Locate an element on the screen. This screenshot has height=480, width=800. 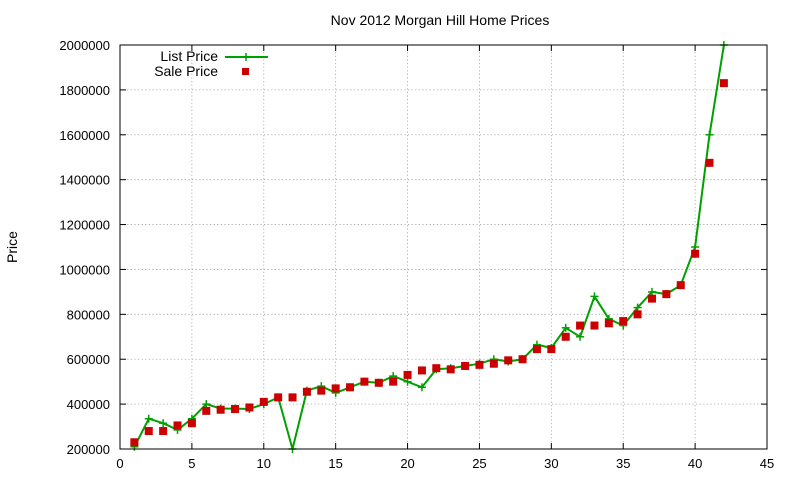
x-tick-label: 30 is located at coordinates (551, 463).